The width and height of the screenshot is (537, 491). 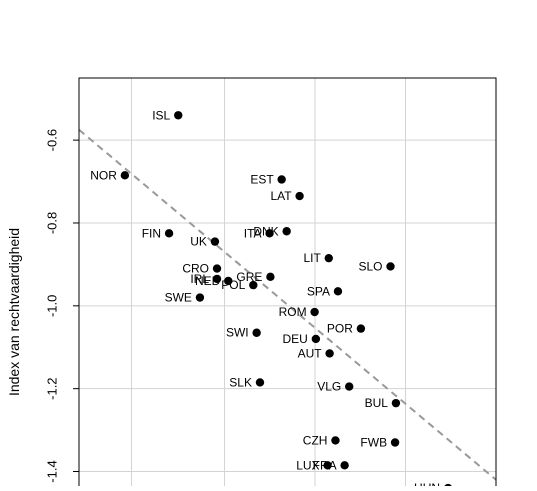 I want to click on data-label-spa: SPA, so click(x=318, y=291).